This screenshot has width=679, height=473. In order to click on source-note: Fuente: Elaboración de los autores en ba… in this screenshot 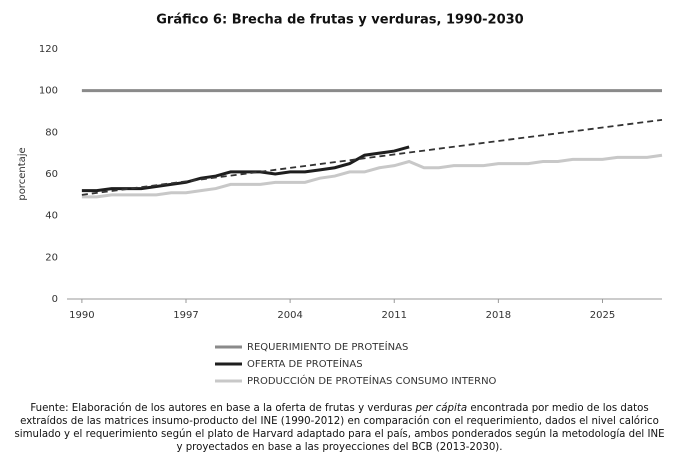, I will do `click(339, 428)`.